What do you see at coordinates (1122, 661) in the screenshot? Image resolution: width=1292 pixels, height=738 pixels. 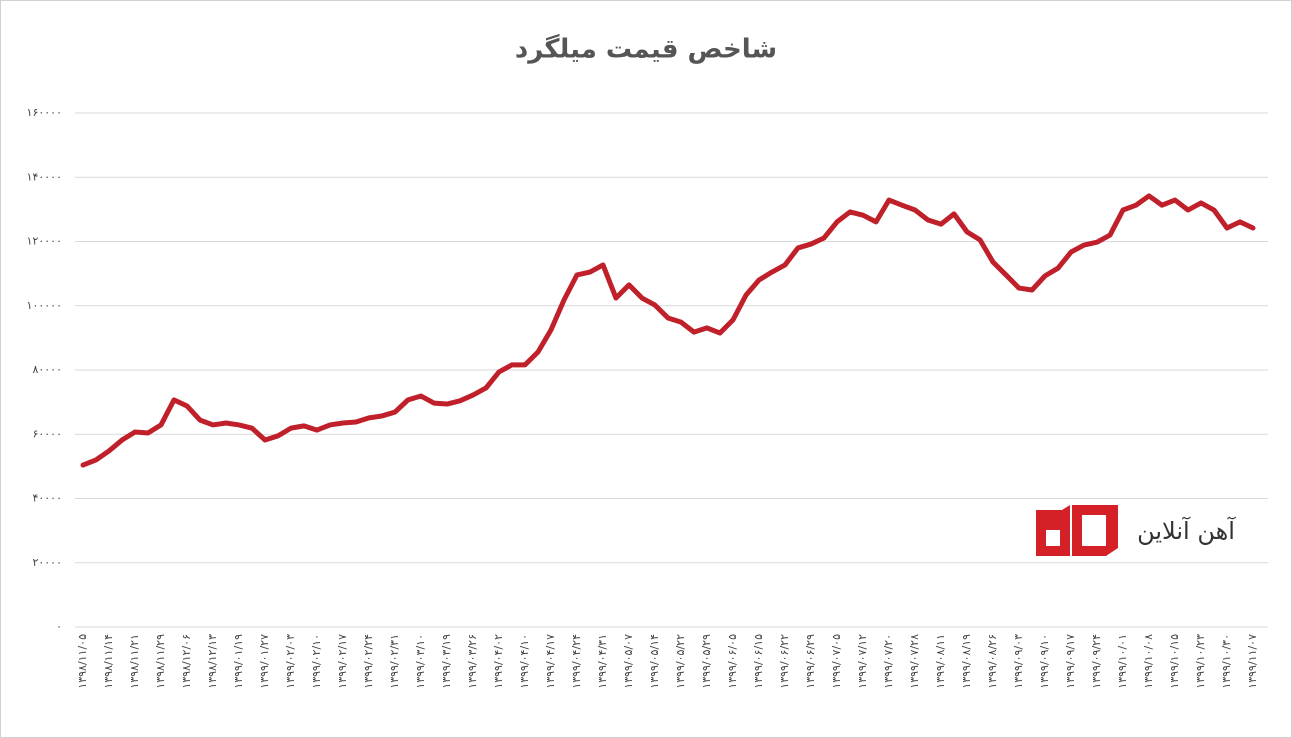 I see `x-tick-label: ۱۳۹۹/۱۰/۰۱` at bounding box center [1122, 661].